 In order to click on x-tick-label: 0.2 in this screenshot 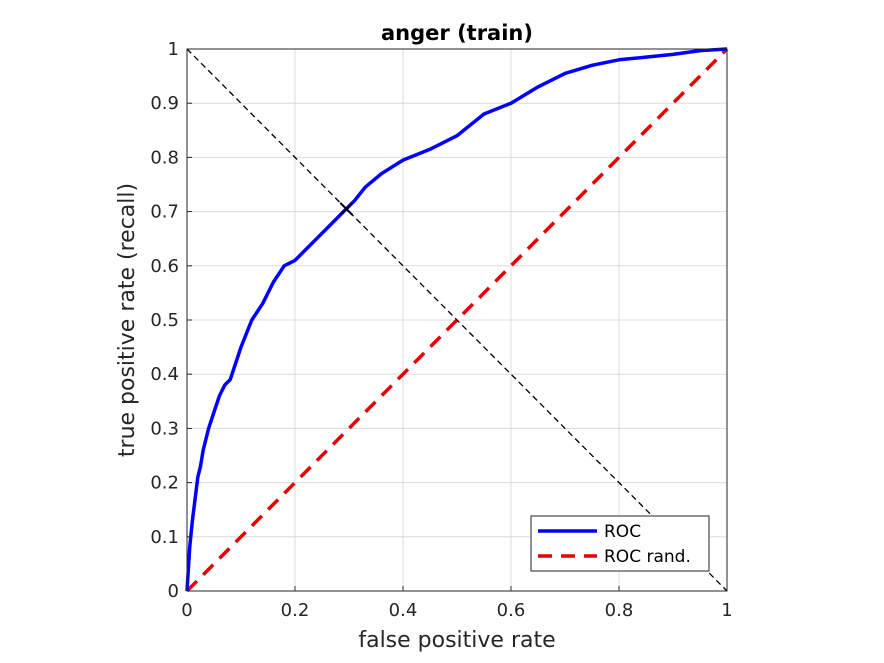, I will do `click(295, 610)`.